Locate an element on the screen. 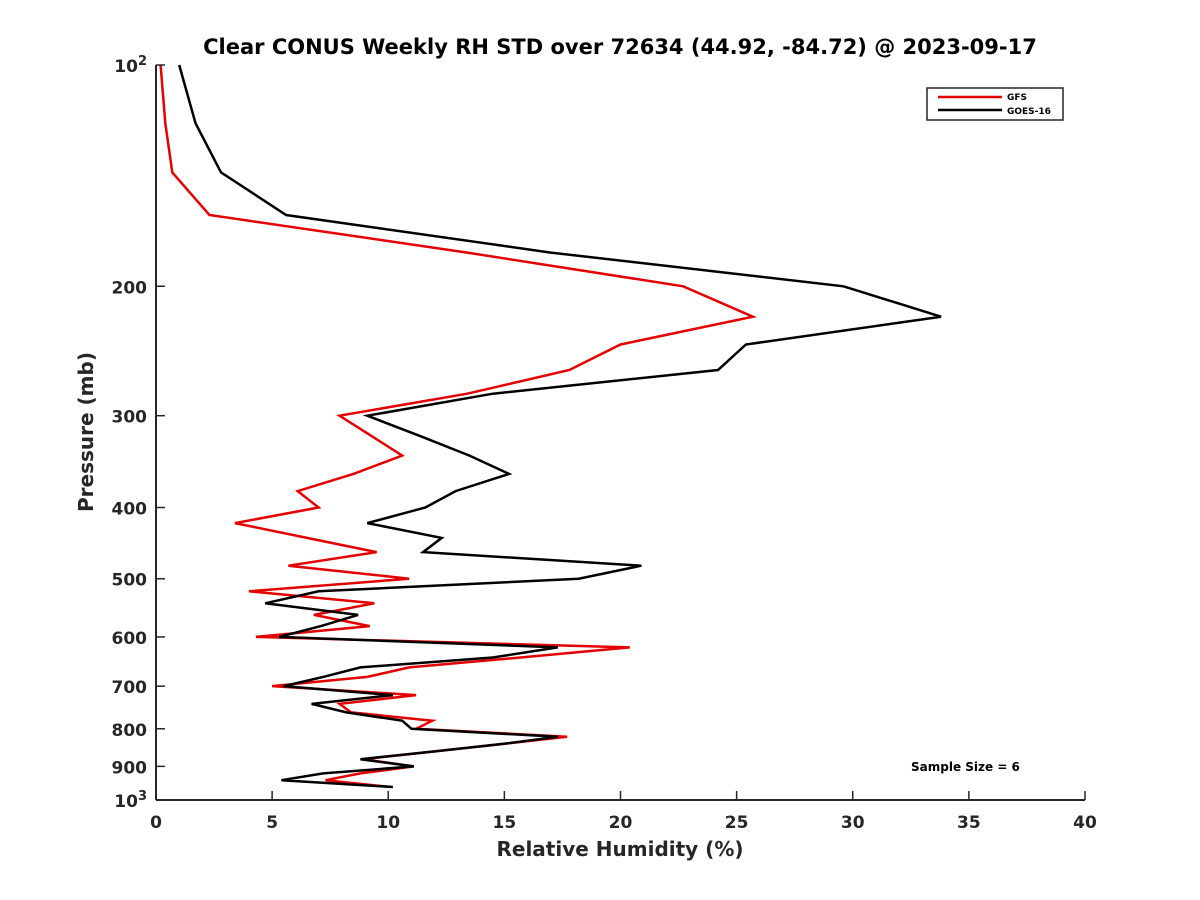  y-tick-label: 700 is located at coordinates (130, 688).